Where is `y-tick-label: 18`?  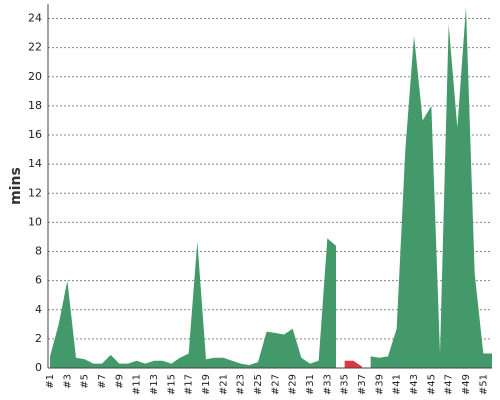 y-tick-label: 18 is located at coordinates (35, 105).